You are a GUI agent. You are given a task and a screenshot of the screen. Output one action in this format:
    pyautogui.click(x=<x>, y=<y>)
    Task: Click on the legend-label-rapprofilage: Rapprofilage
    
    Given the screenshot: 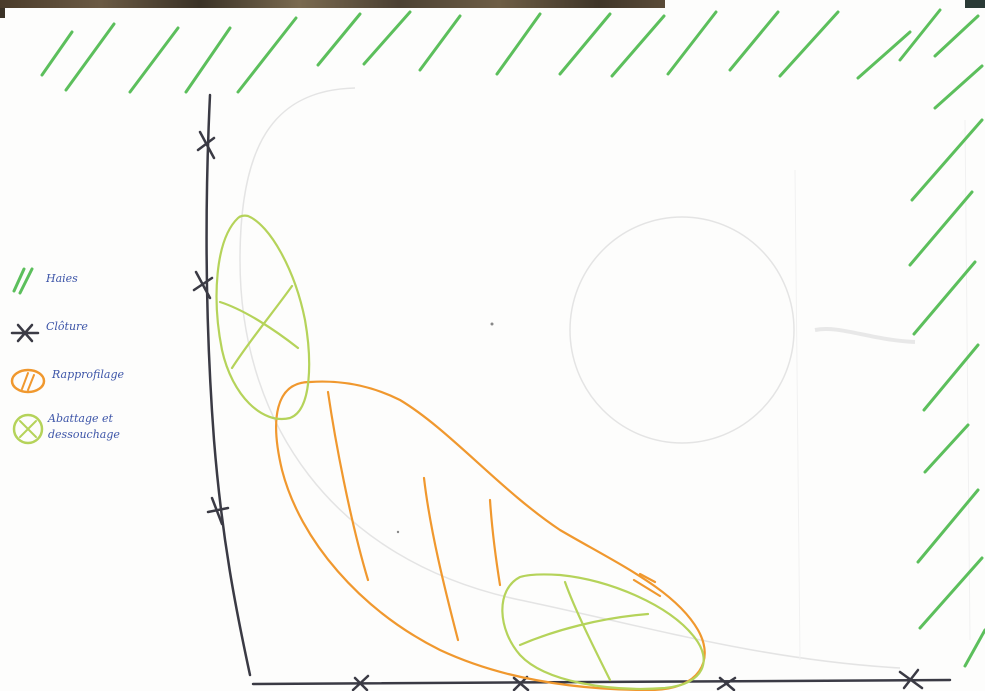 What is the action you would take?
    pyautogui.click(x=88, y=374)
    